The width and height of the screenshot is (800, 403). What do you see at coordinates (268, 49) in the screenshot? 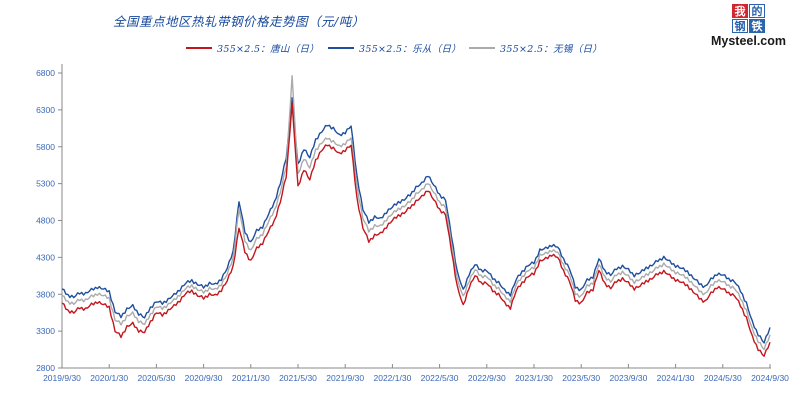
I see `legend-label-tangshan: 355×2.5：唐山（日）` at bounding box center [268, 49].